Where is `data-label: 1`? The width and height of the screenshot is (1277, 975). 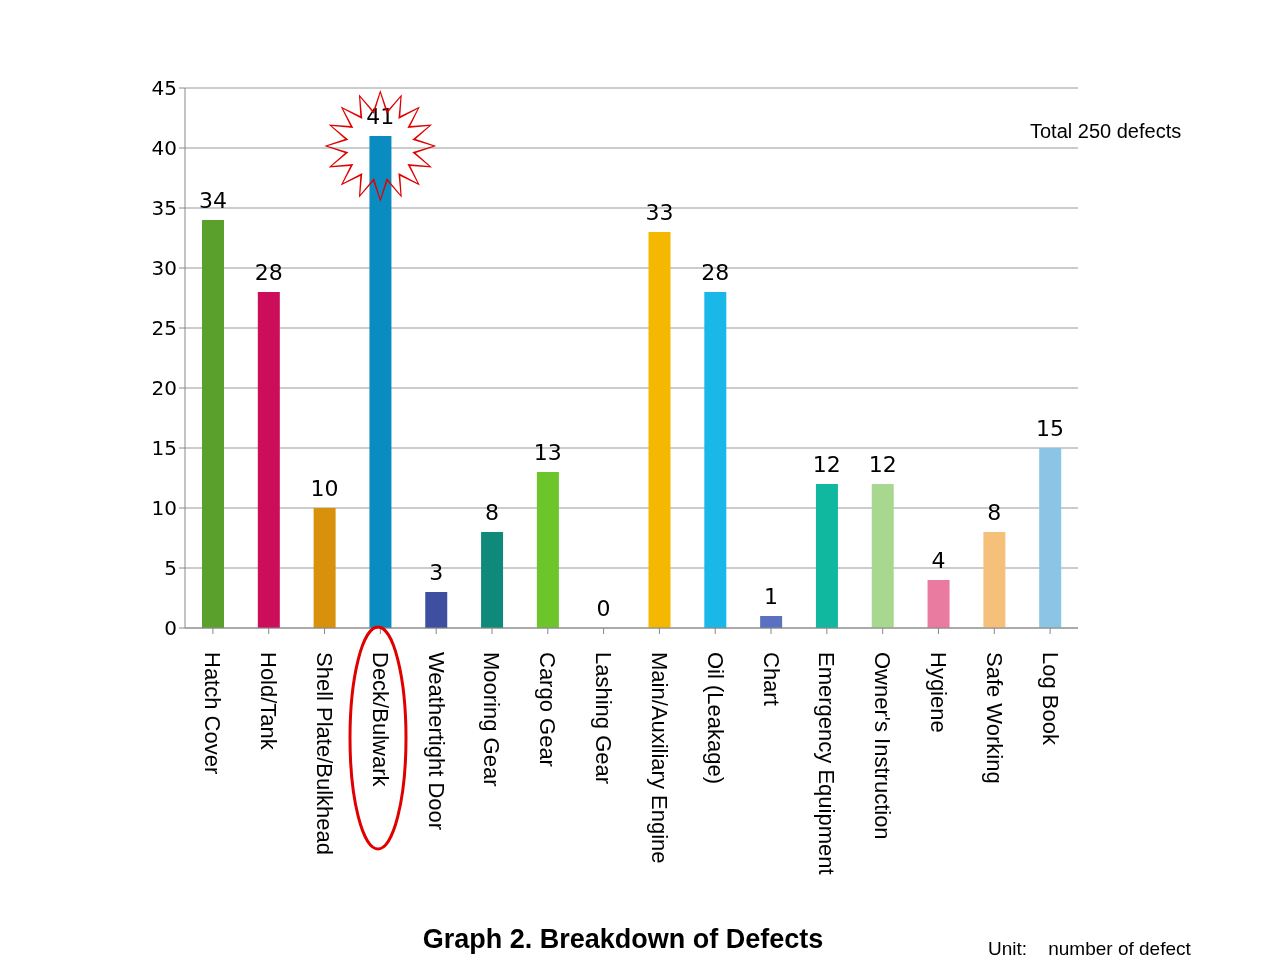
data-label: 1 is located at coordinates (771, 596).